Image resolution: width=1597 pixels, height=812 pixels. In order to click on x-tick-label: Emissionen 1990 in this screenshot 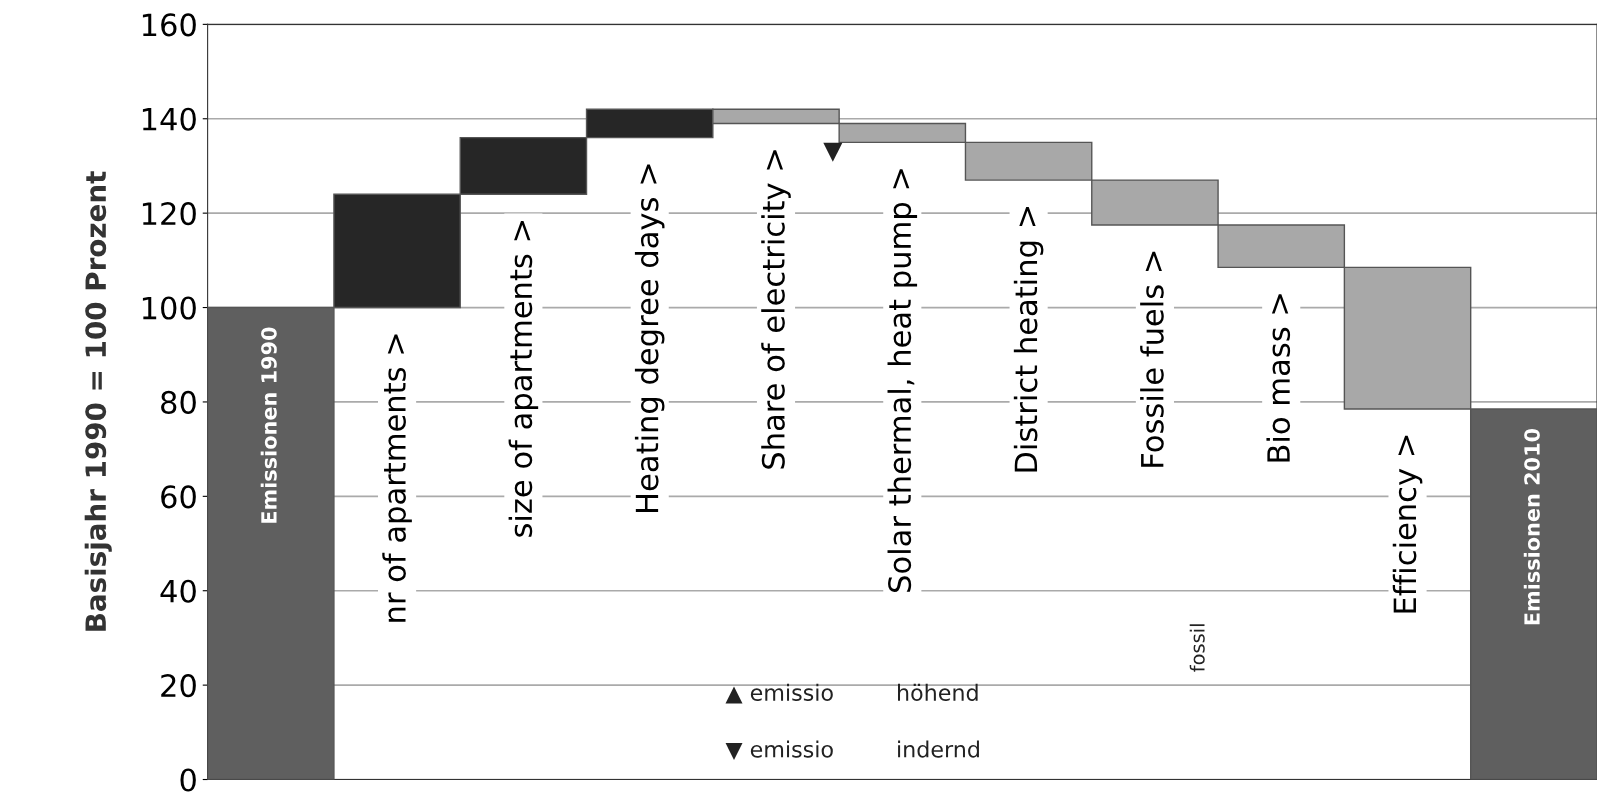, I will do `click(268, 425)`.